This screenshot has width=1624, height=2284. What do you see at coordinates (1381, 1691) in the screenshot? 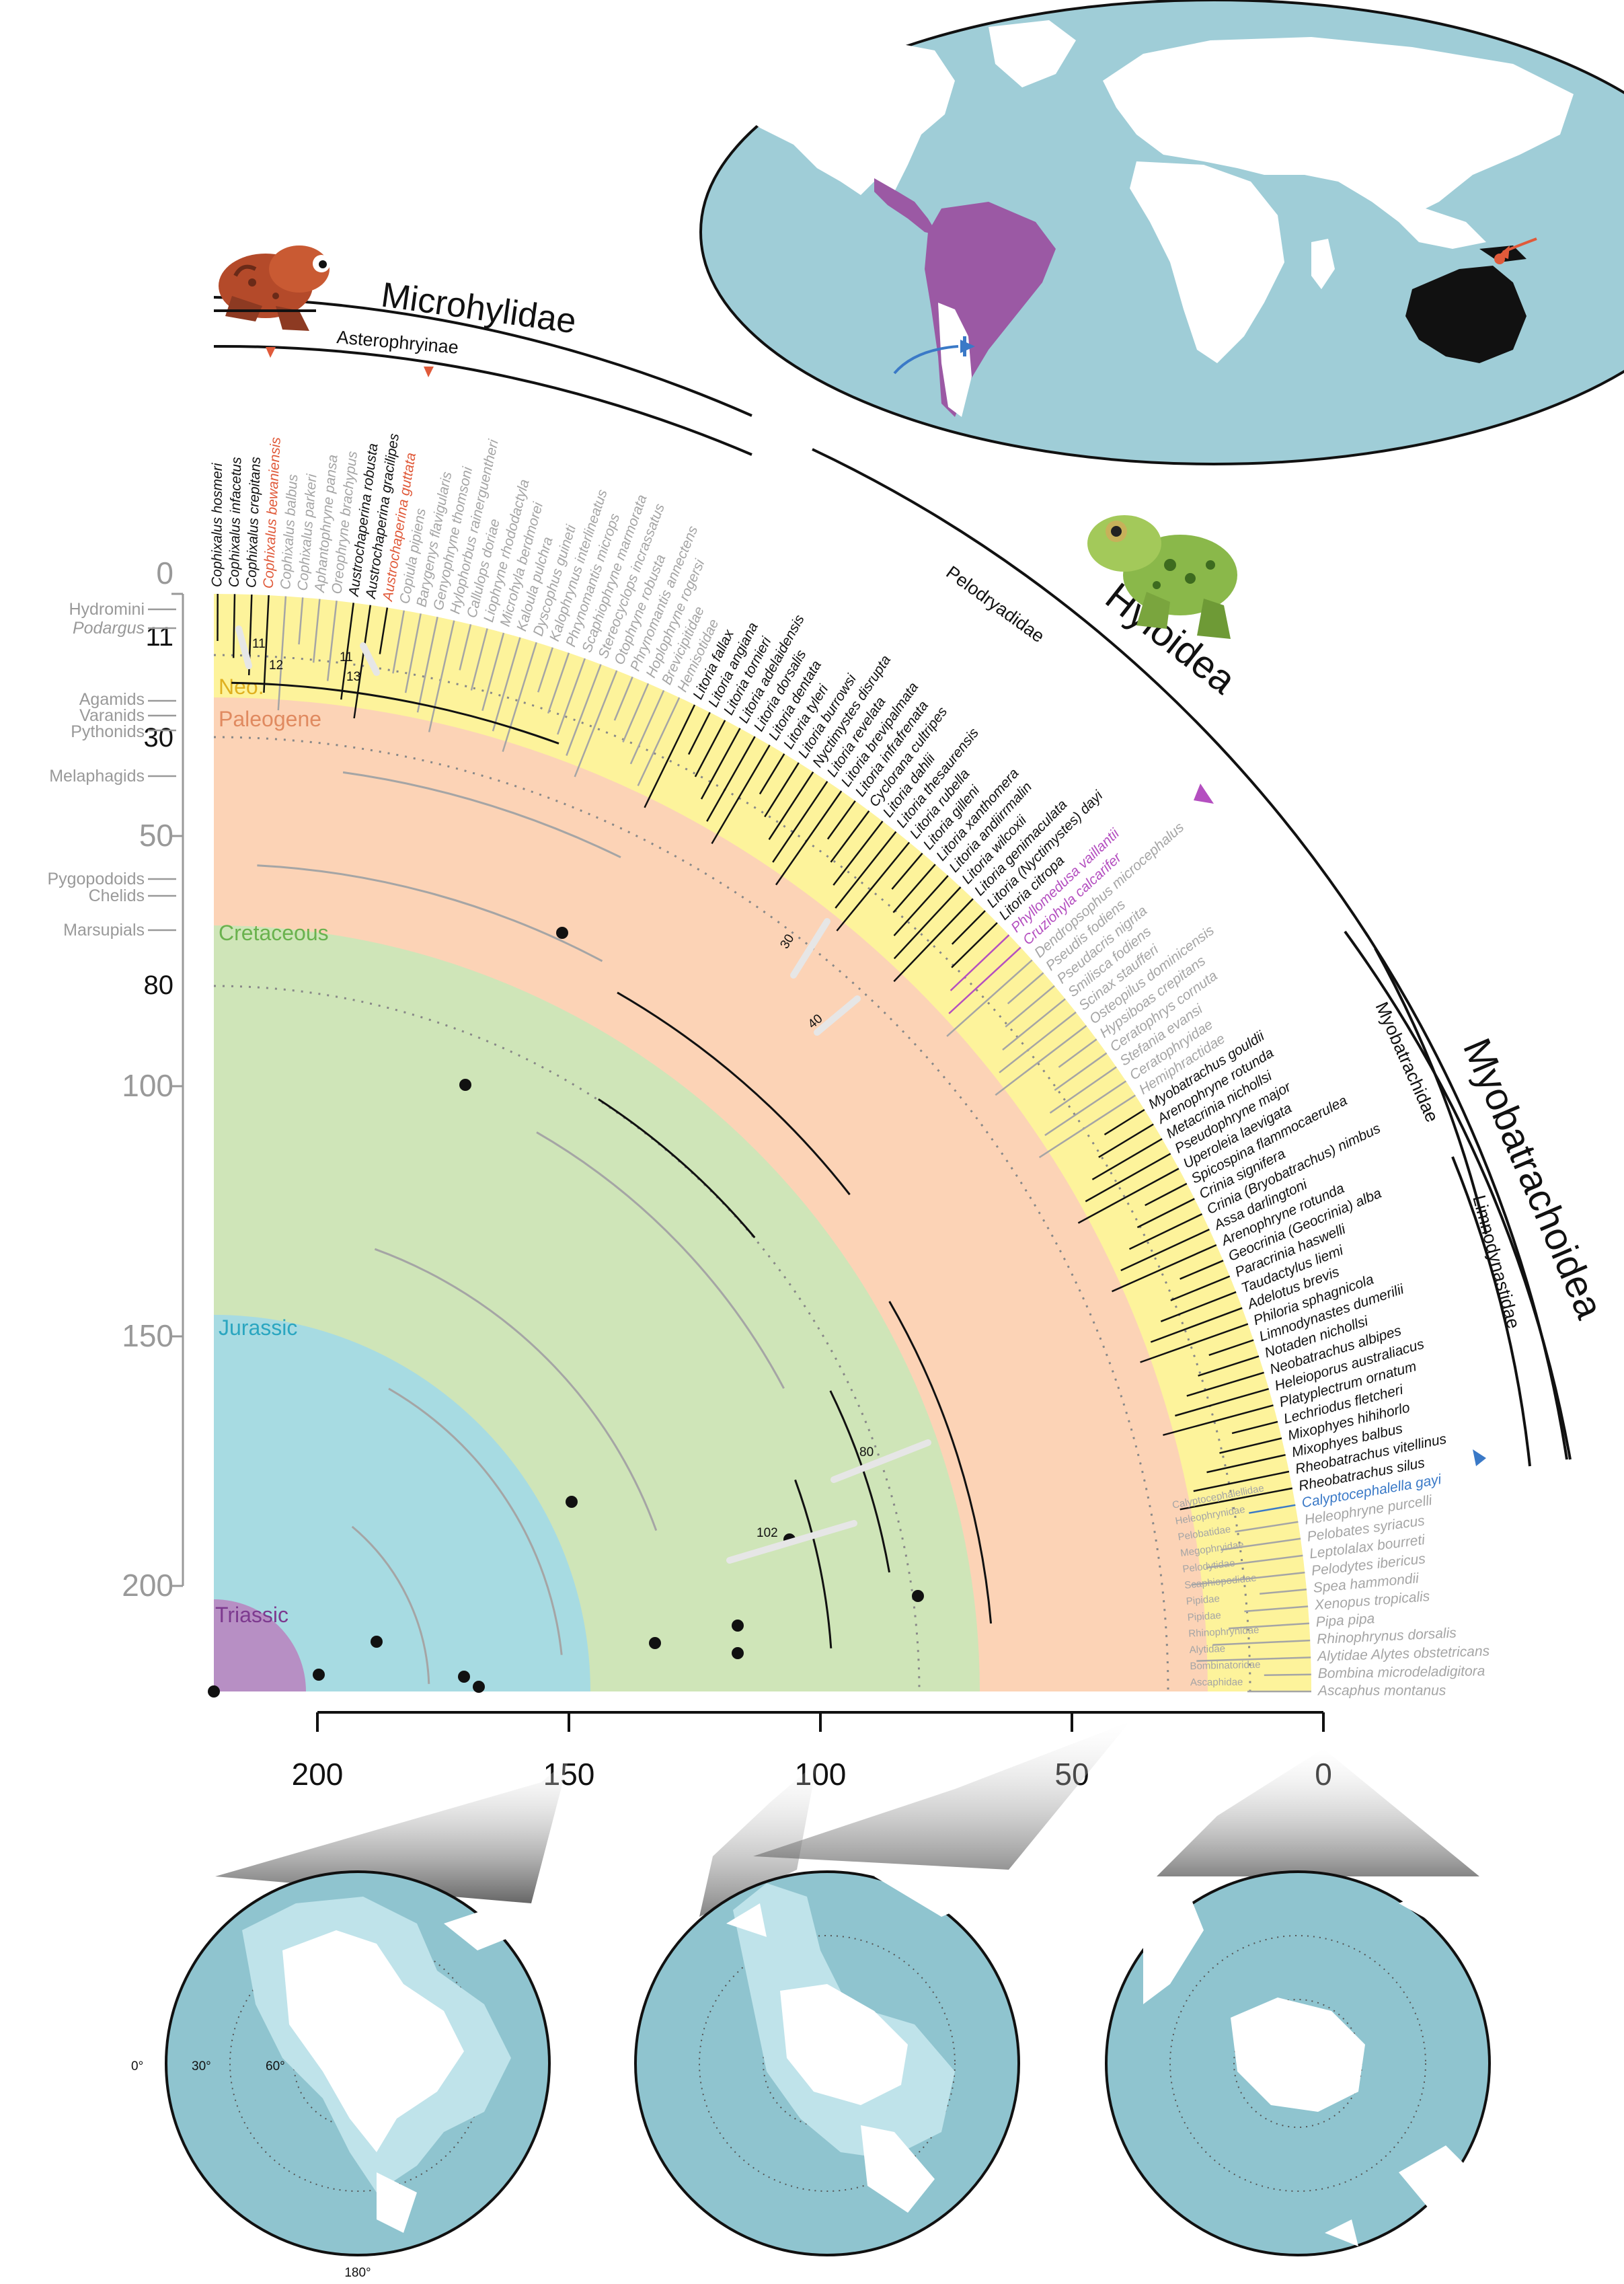
I see `tip-label: Ascaphus montanus` at bounding box center [1381, 1691].